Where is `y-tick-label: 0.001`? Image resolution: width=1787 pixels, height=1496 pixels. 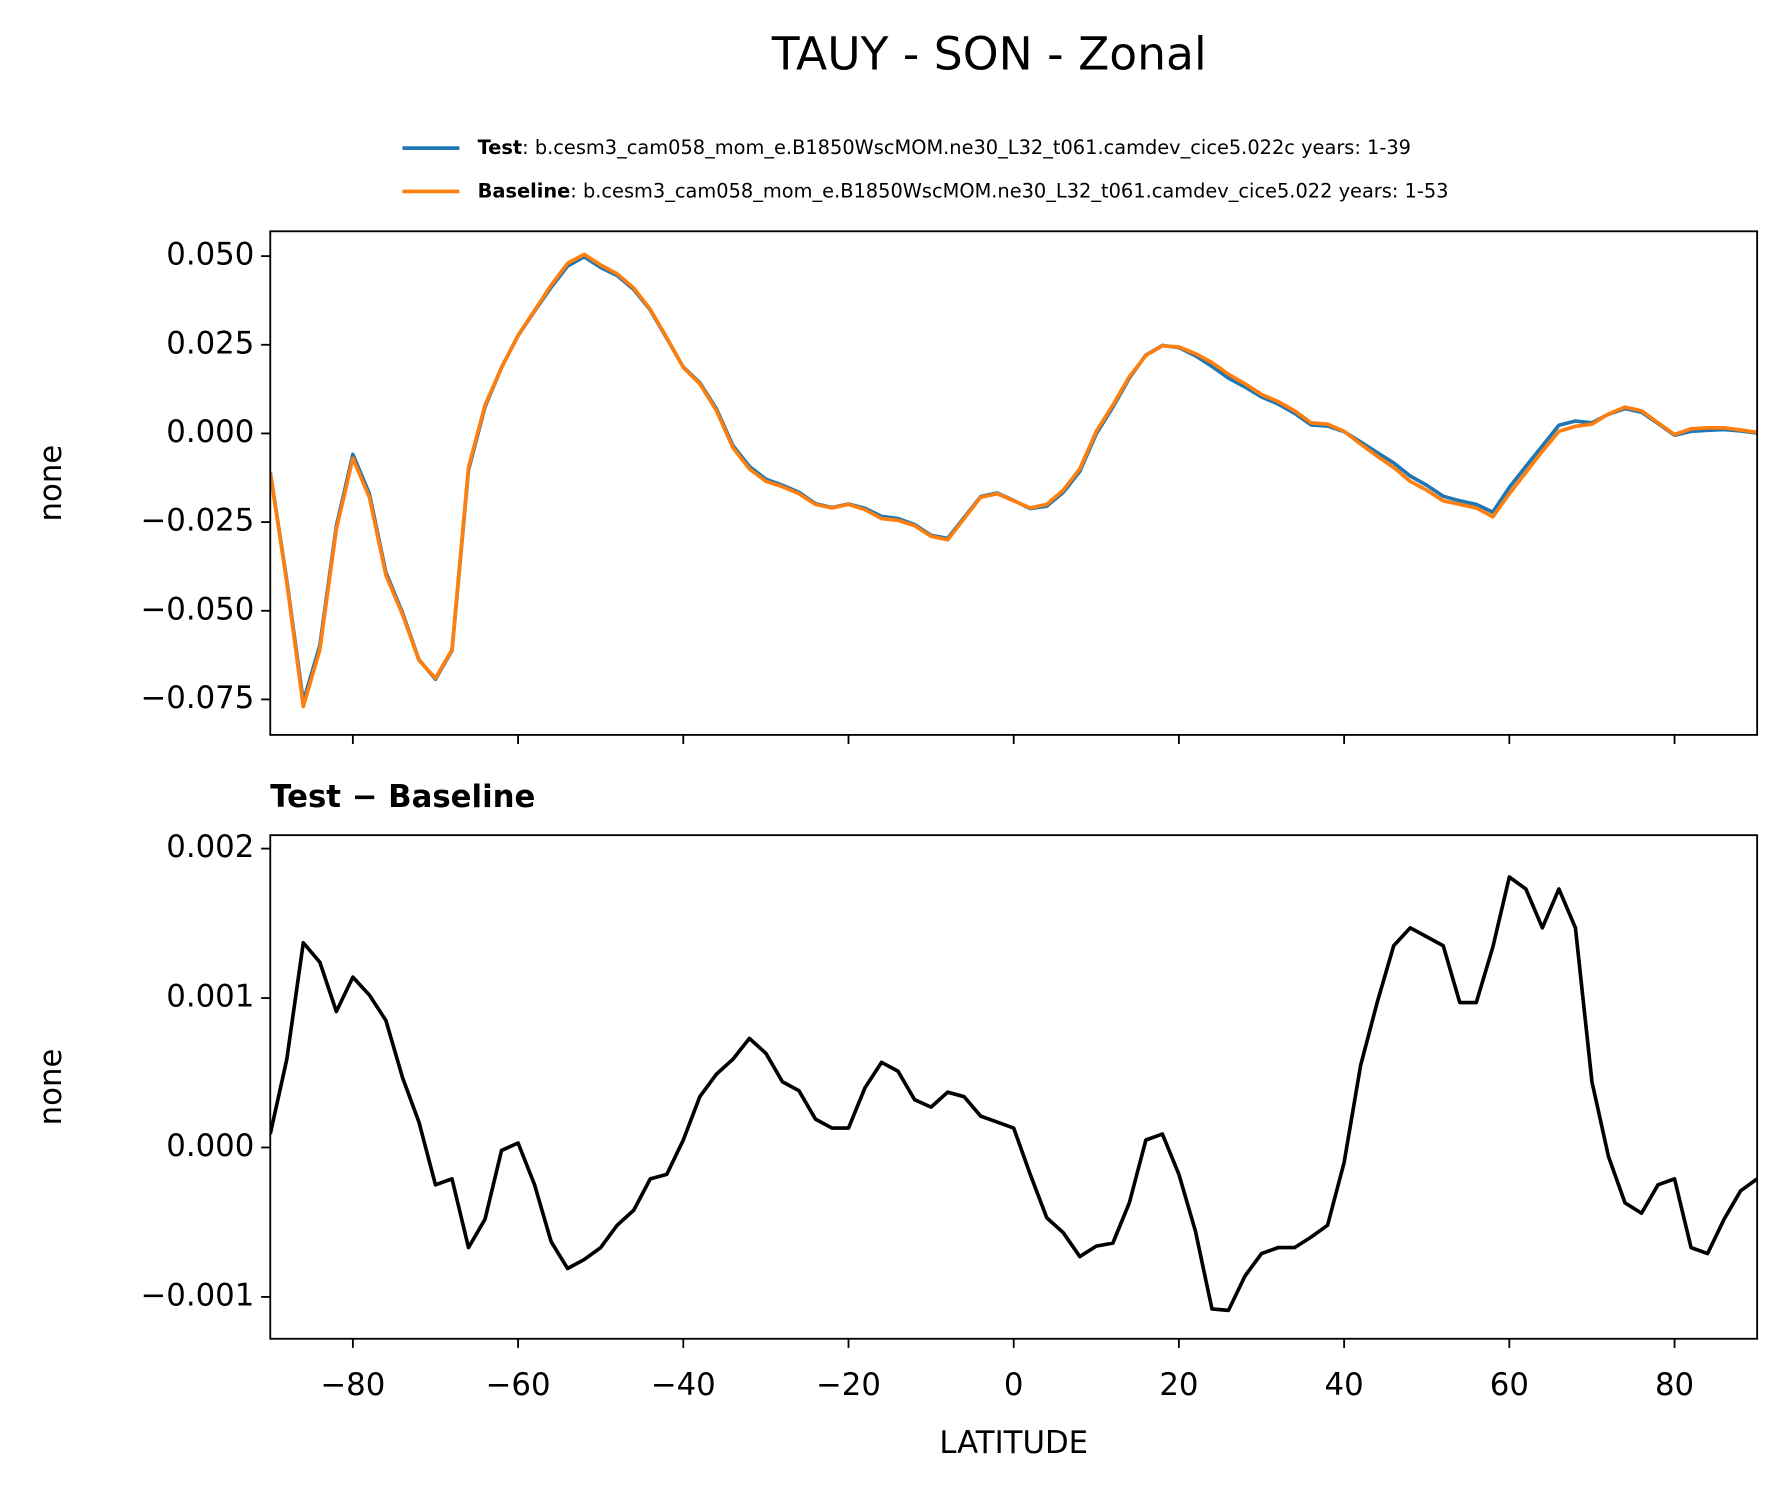
y-tick-label: 0.001 is located at coordinates (210, 997).